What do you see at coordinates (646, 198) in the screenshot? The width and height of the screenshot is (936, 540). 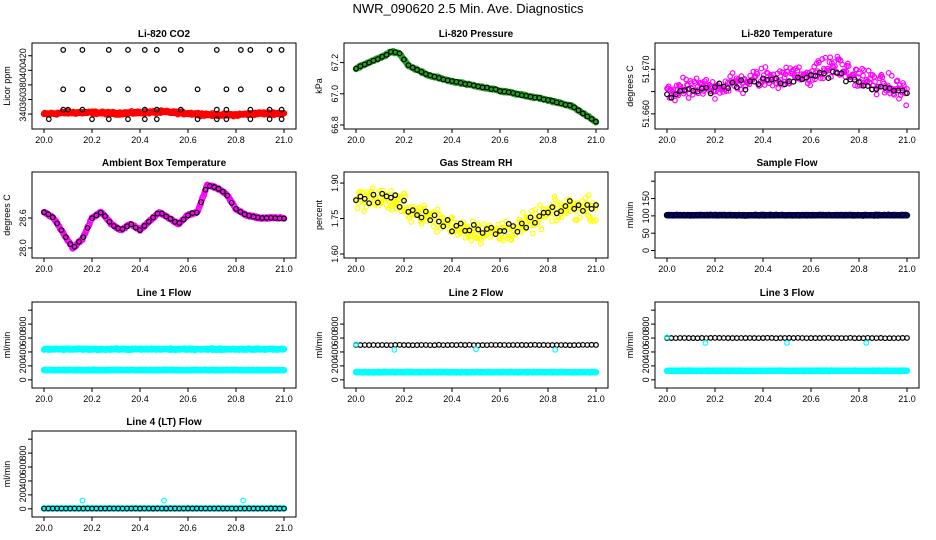 I see `y-tick-label: 150` at bounding box center [646, 198].